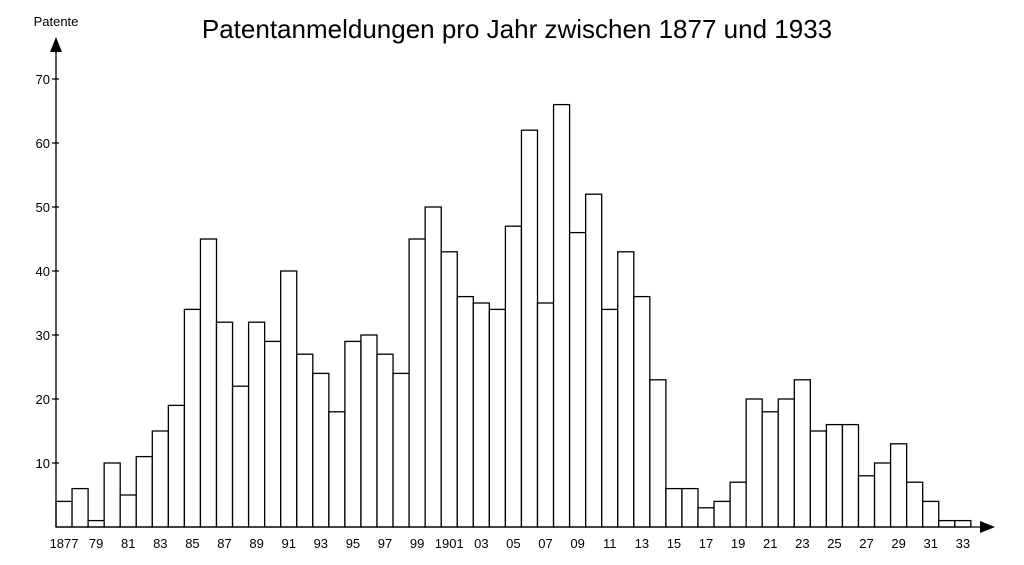 Image resolution: width=1024 pixels, height=565 pixels. Describe the element at coordinates (497, 418) in the screenshot. I see `bar-1904` at that location.